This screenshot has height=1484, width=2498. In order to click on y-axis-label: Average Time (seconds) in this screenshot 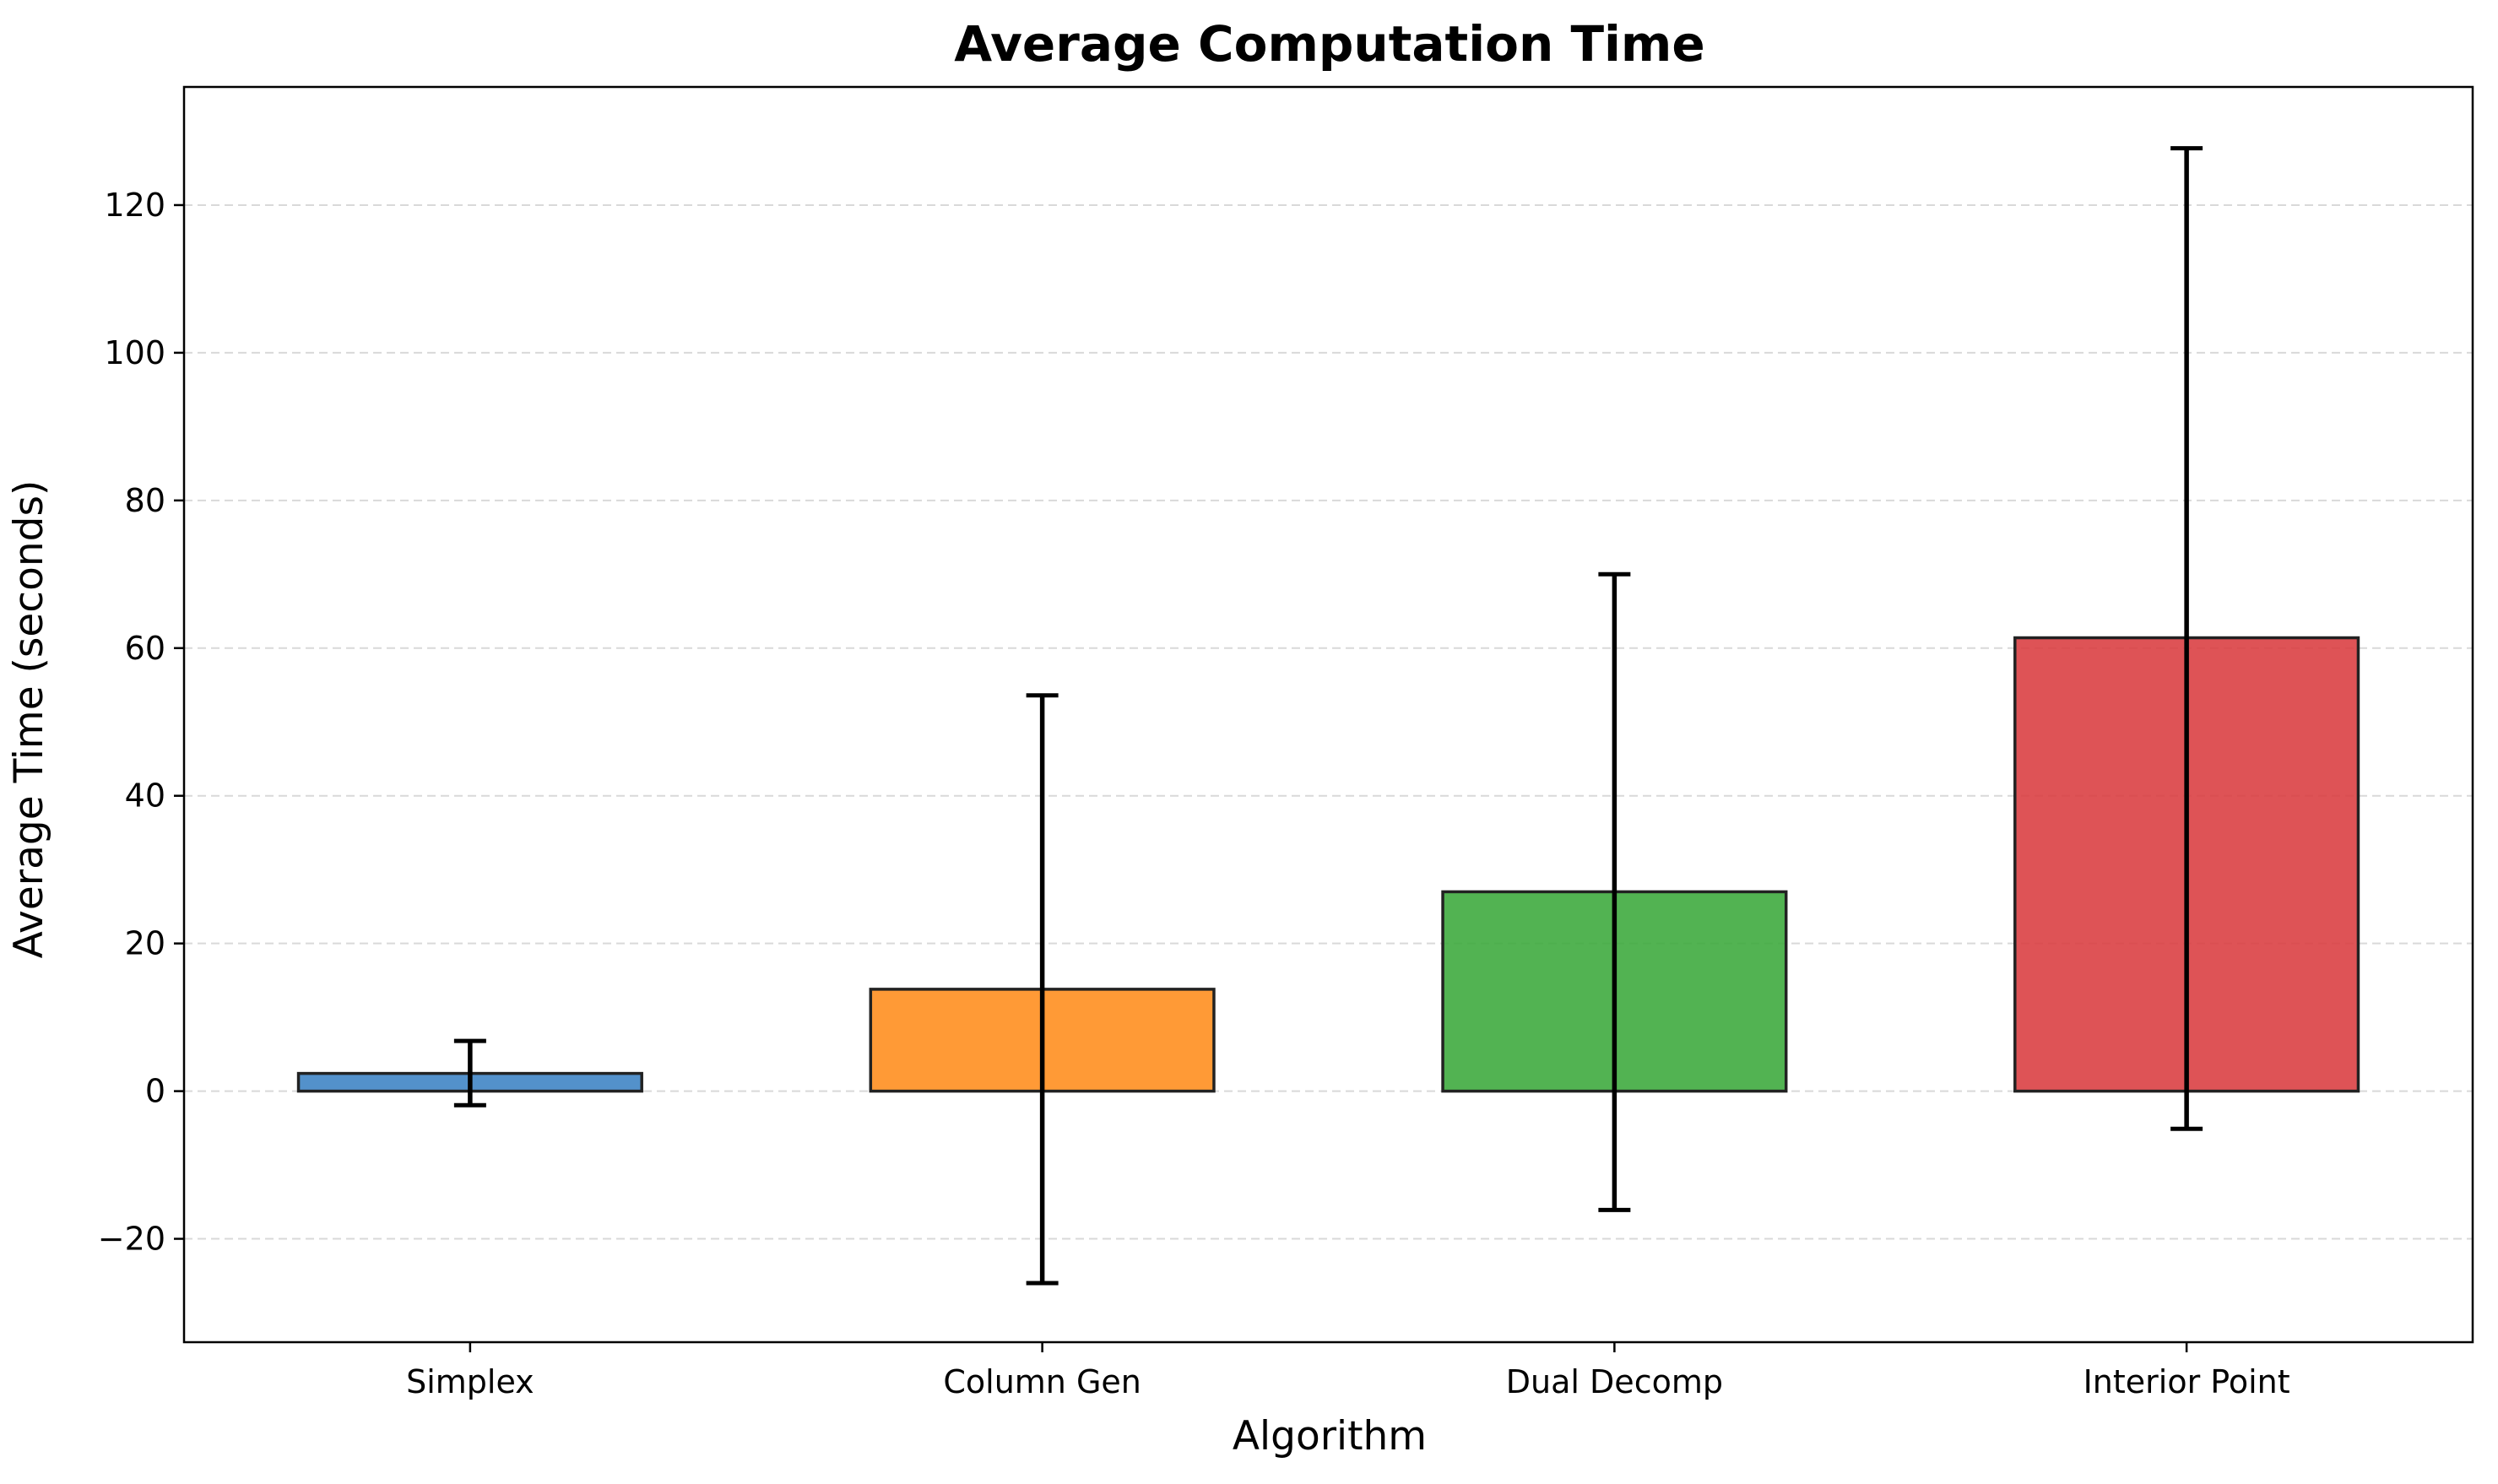, I will do `click(29, 719)`.